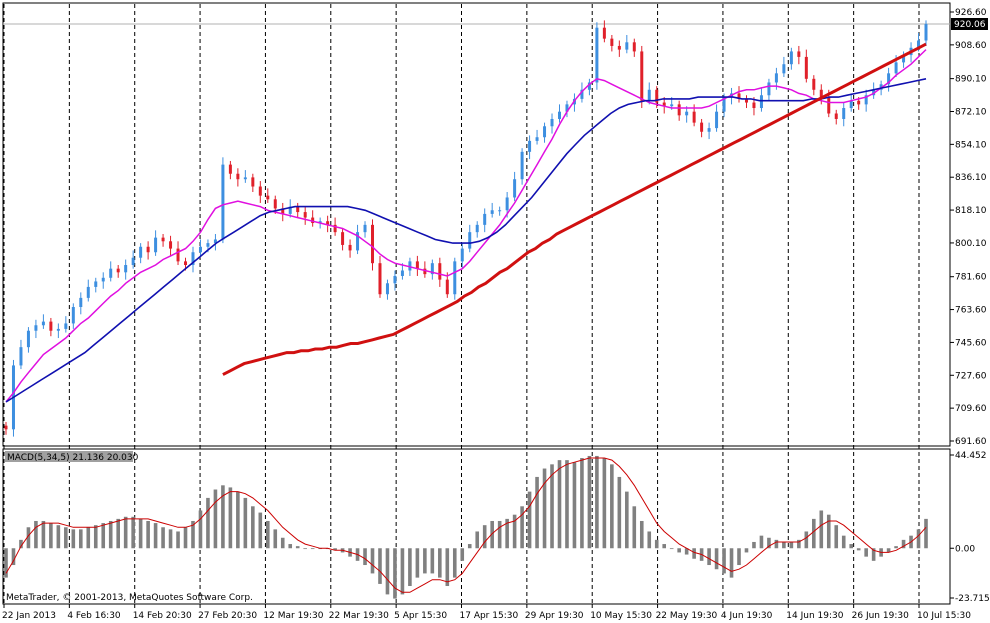 This screenshot has height=623, width=990. I want to click on x-label-14-jun-19-30: 14 Jun 19:30, so click(814, 616).